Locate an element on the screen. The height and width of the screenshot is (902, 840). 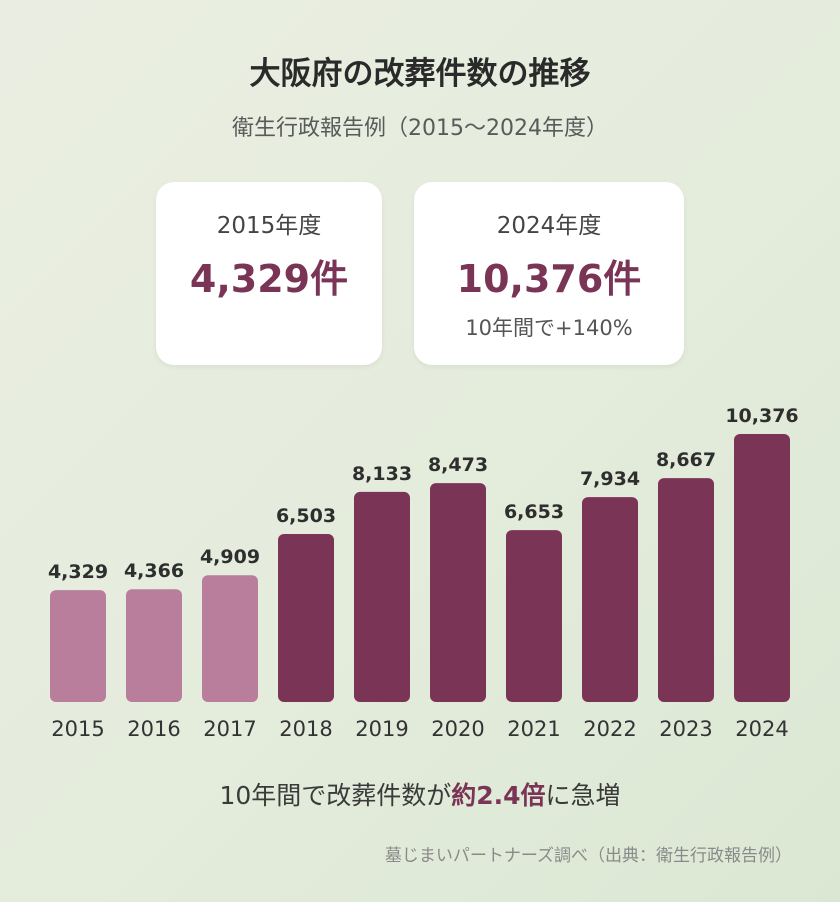
chart-subtitle: 衛生行政報告例（2015〜2024年度） is located at coordinates (420, 128).